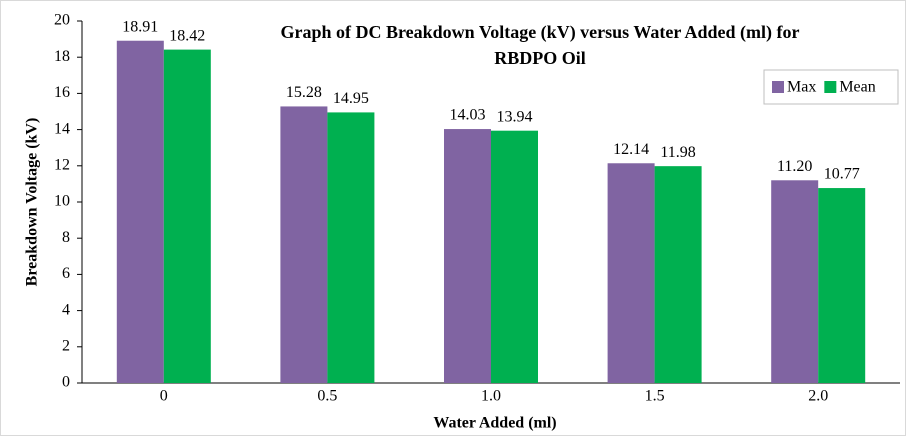 The width and height of the screenshot is (906, 436). Describe the element at coordinates (62, 56) in the screenshot. I see `y-tick-label: 18` at that location.